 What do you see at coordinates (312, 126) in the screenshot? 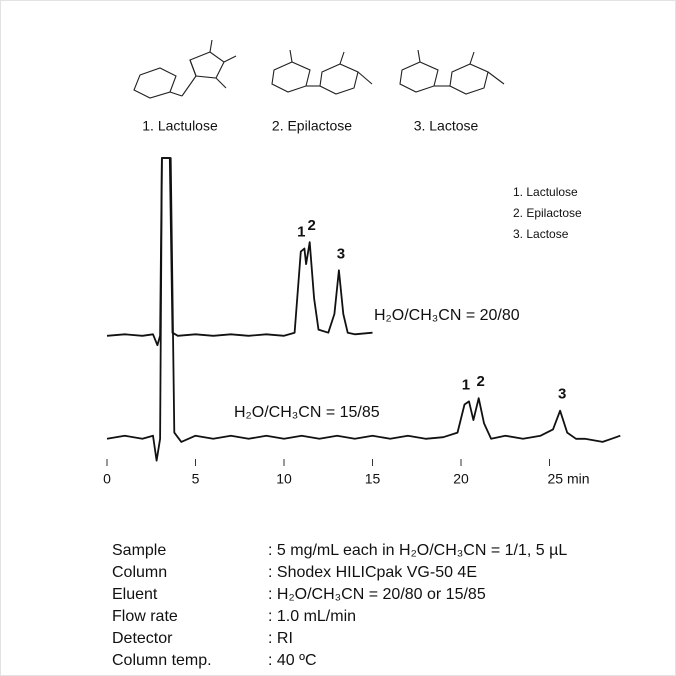
I see `structure-caption: 2. Epilactose` at bounding box center [312, 126].